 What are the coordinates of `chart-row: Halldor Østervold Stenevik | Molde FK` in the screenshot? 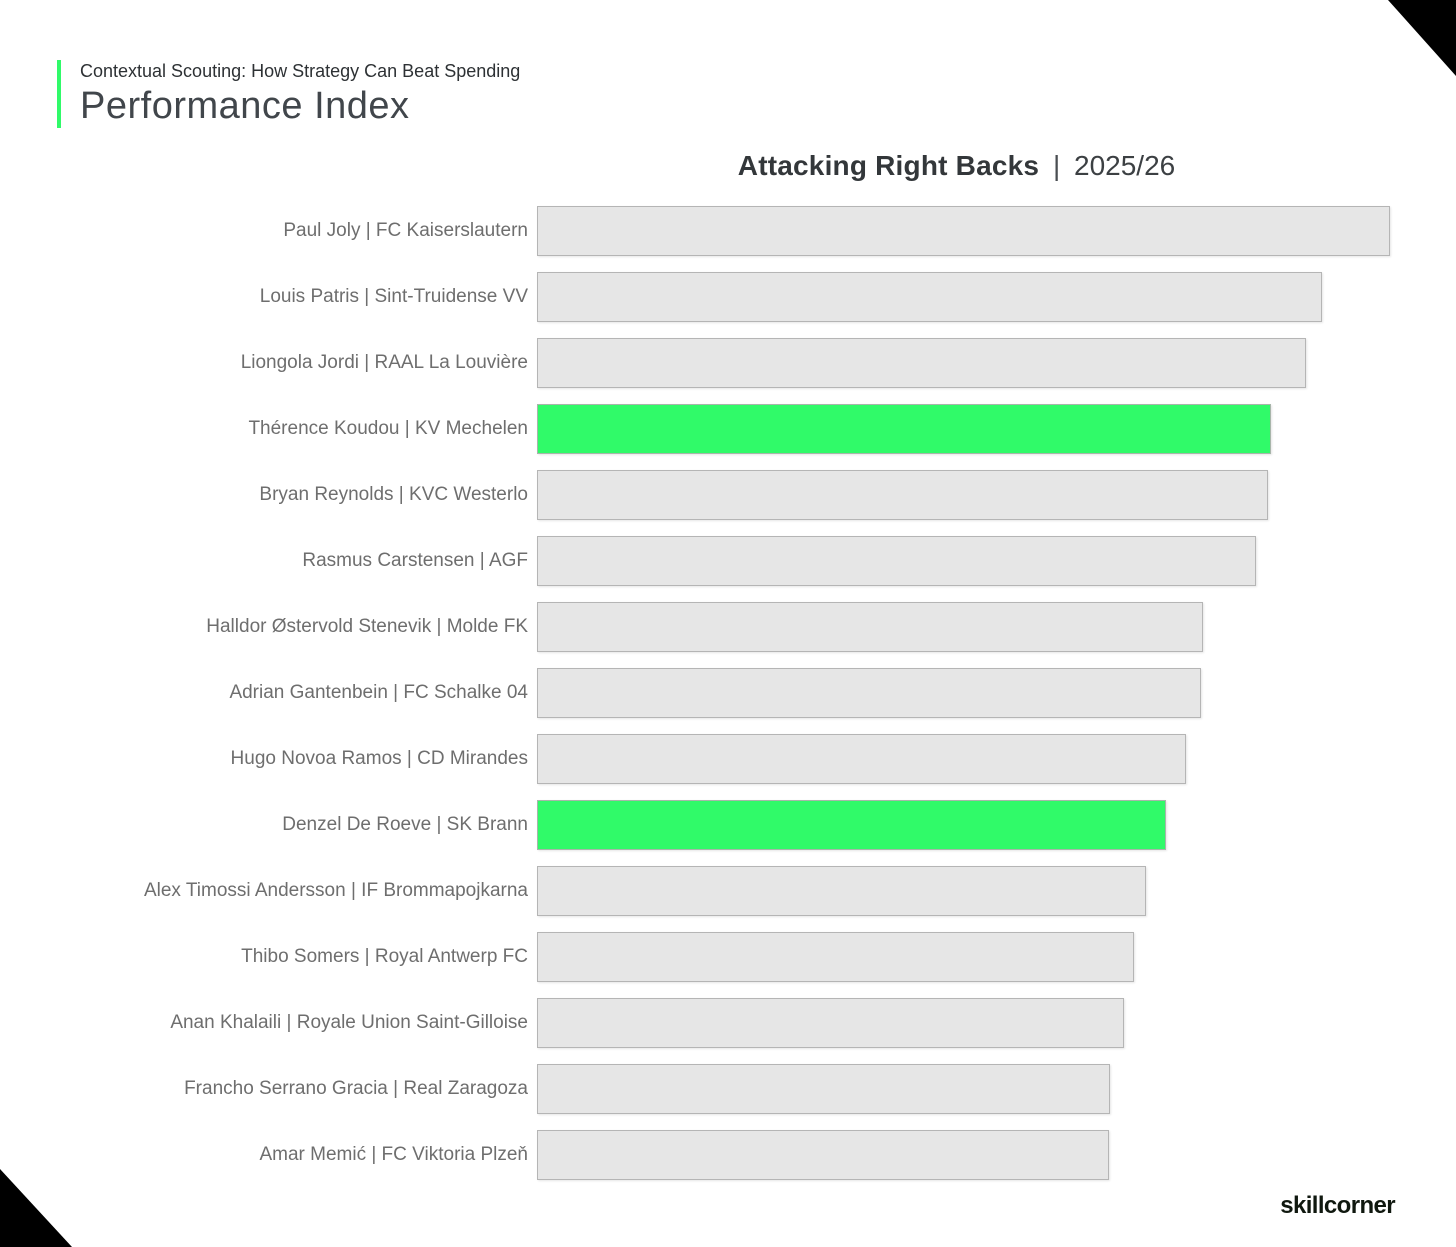 It's located at (728, 627).